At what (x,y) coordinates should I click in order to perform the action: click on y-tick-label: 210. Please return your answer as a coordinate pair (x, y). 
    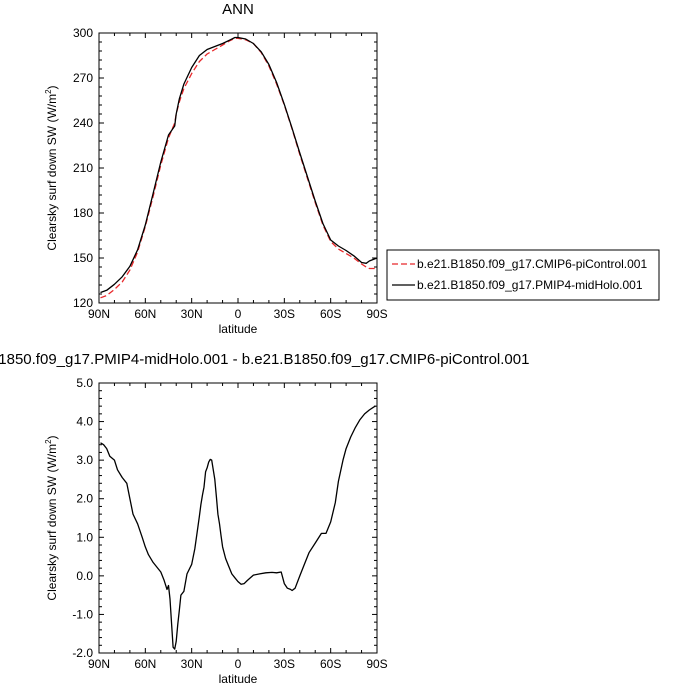
    Looking at the image, I should click on (83, 168).